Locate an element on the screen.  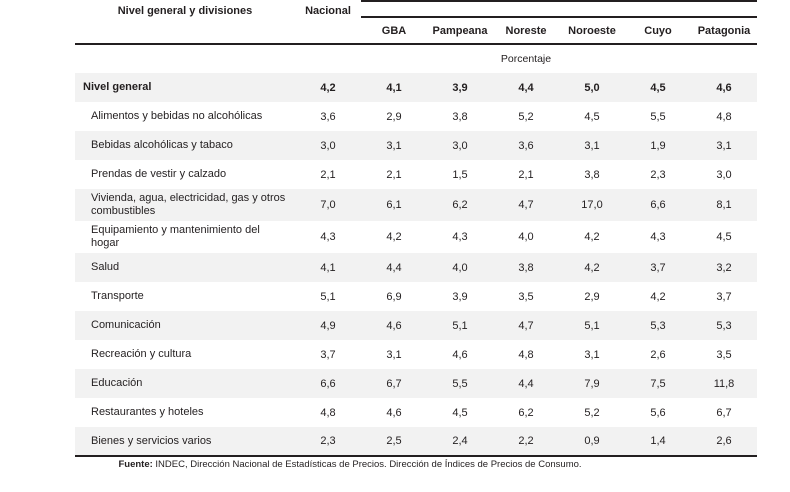
value-cell: 7,9 is located at coordinates (592, 383).